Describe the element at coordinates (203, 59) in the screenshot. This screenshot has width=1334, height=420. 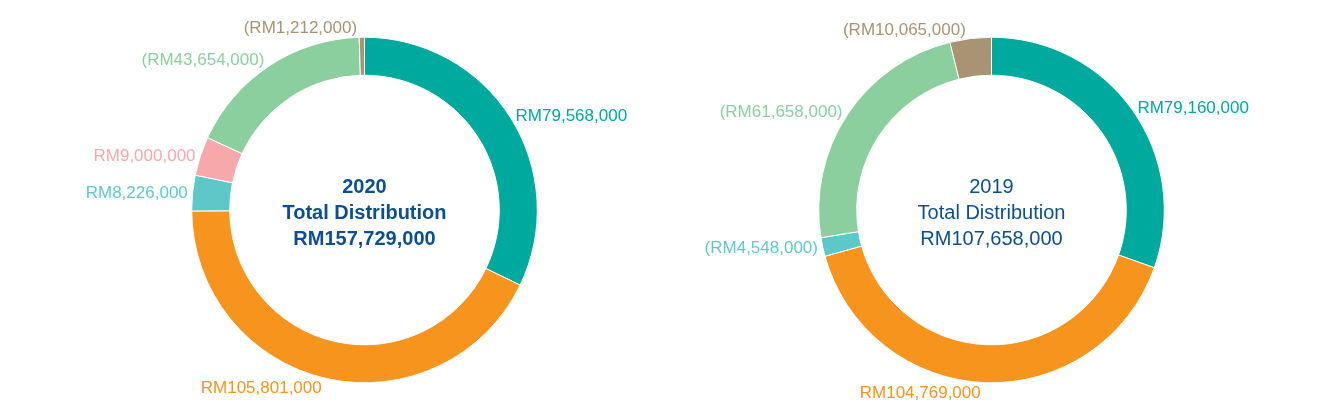
I see `data-label: (RM43,654,000)` at that location.